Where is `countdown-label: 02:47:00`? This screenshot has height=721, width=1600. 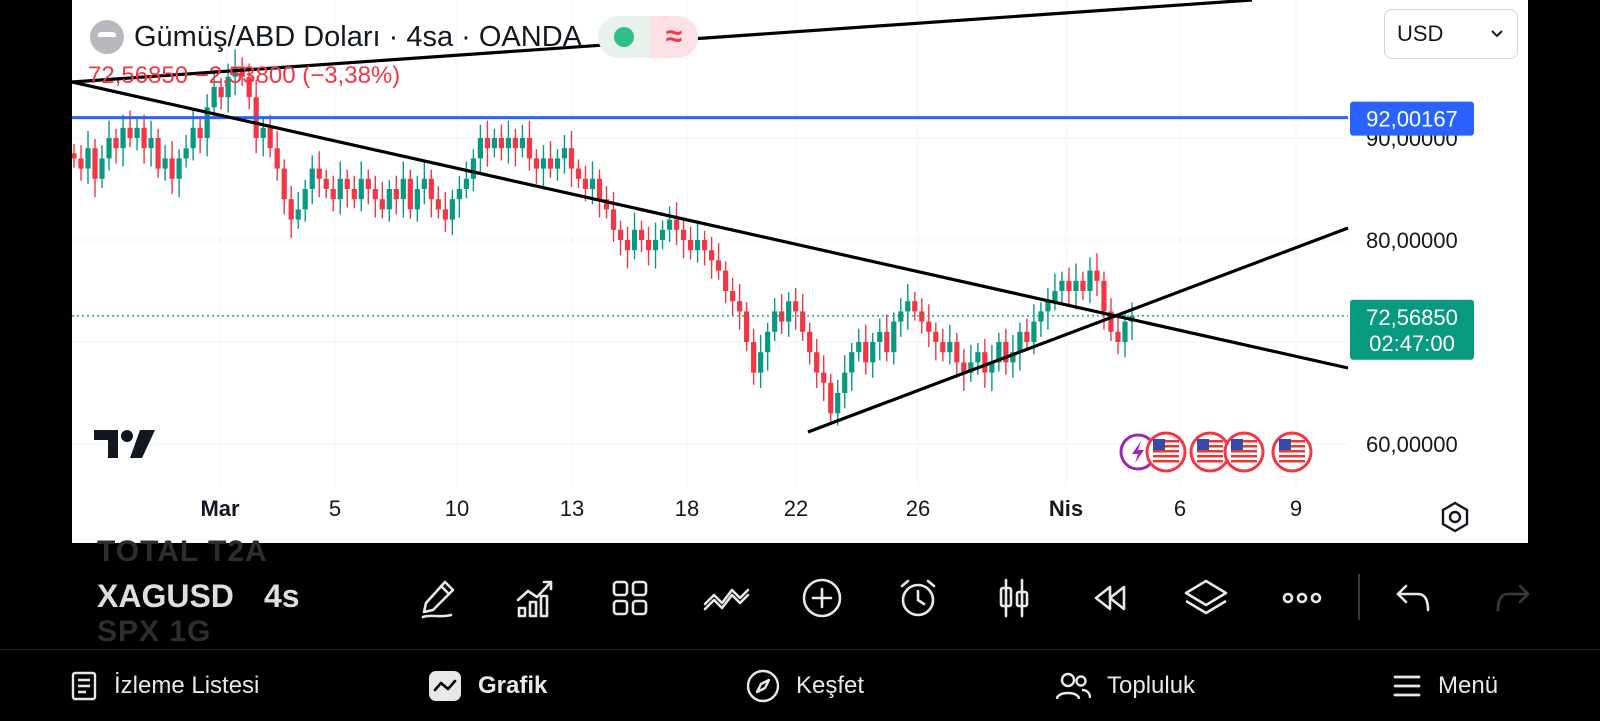 countdown-label: 02:47:00 is located at coordinates (1412, 343).